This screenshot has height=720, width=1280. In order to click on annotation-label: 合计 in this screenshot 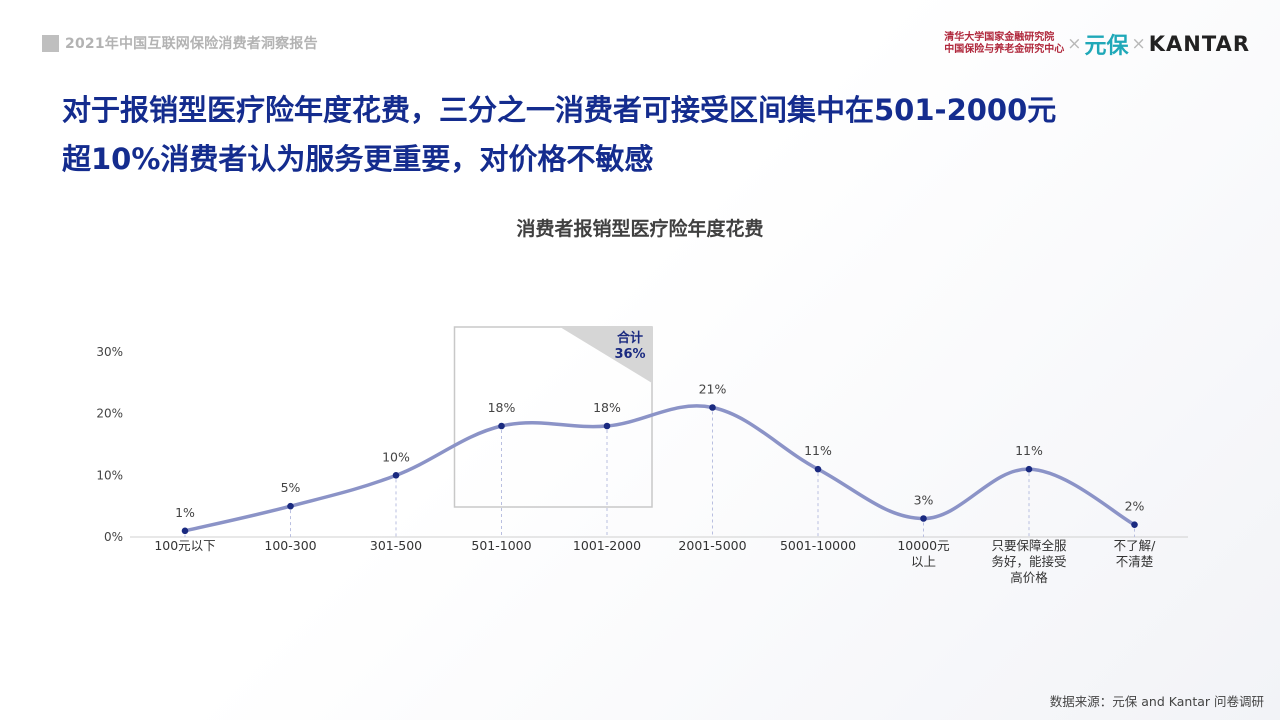, I will do `click(630, 338)`.